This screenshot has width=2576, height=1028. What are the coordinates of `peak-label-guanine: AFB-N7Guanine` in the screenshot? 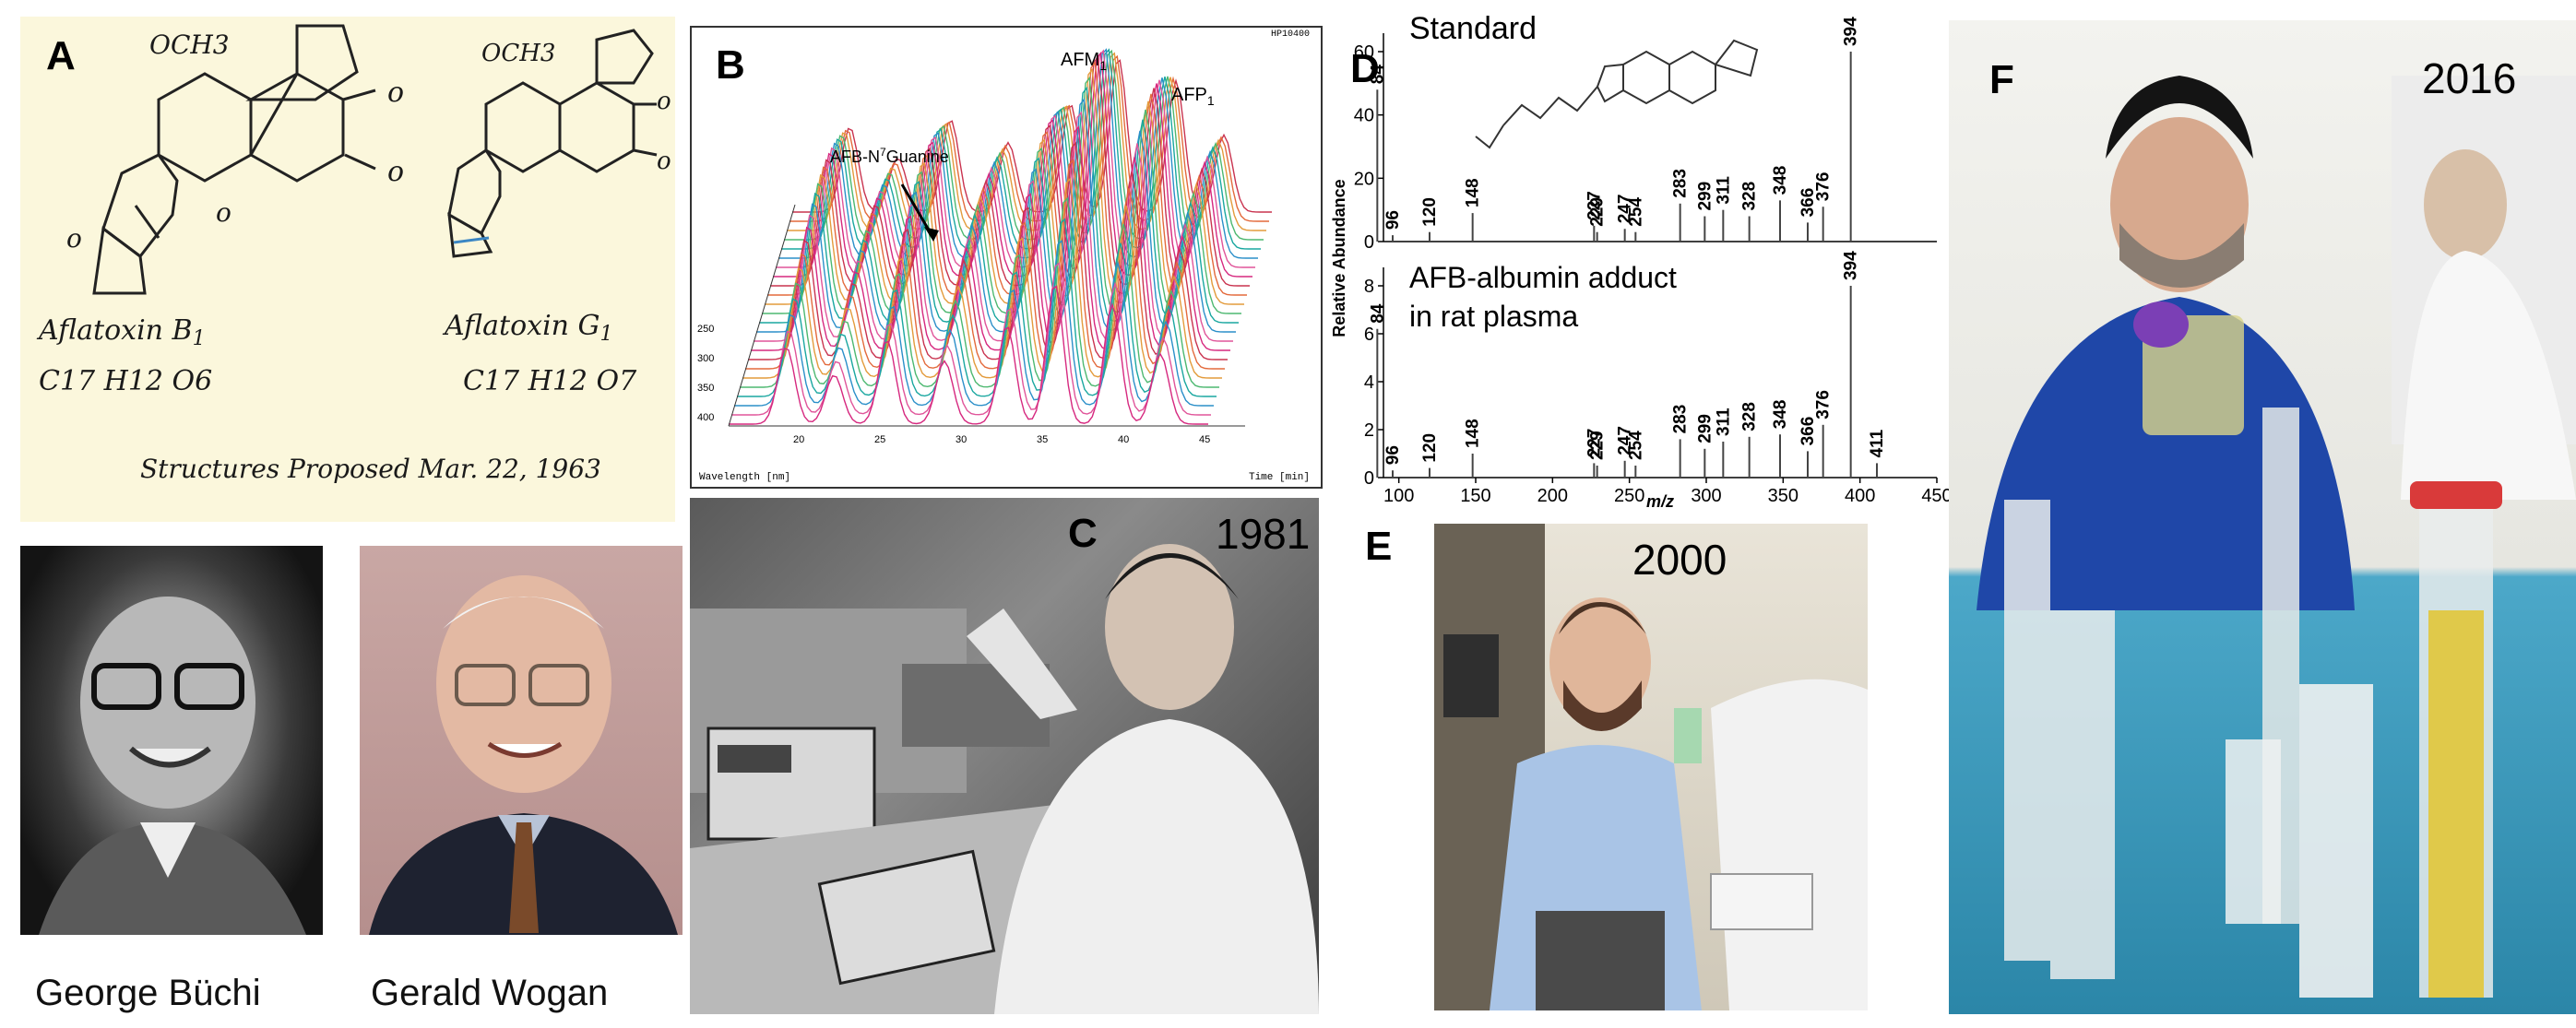 It's located at (889, 156).